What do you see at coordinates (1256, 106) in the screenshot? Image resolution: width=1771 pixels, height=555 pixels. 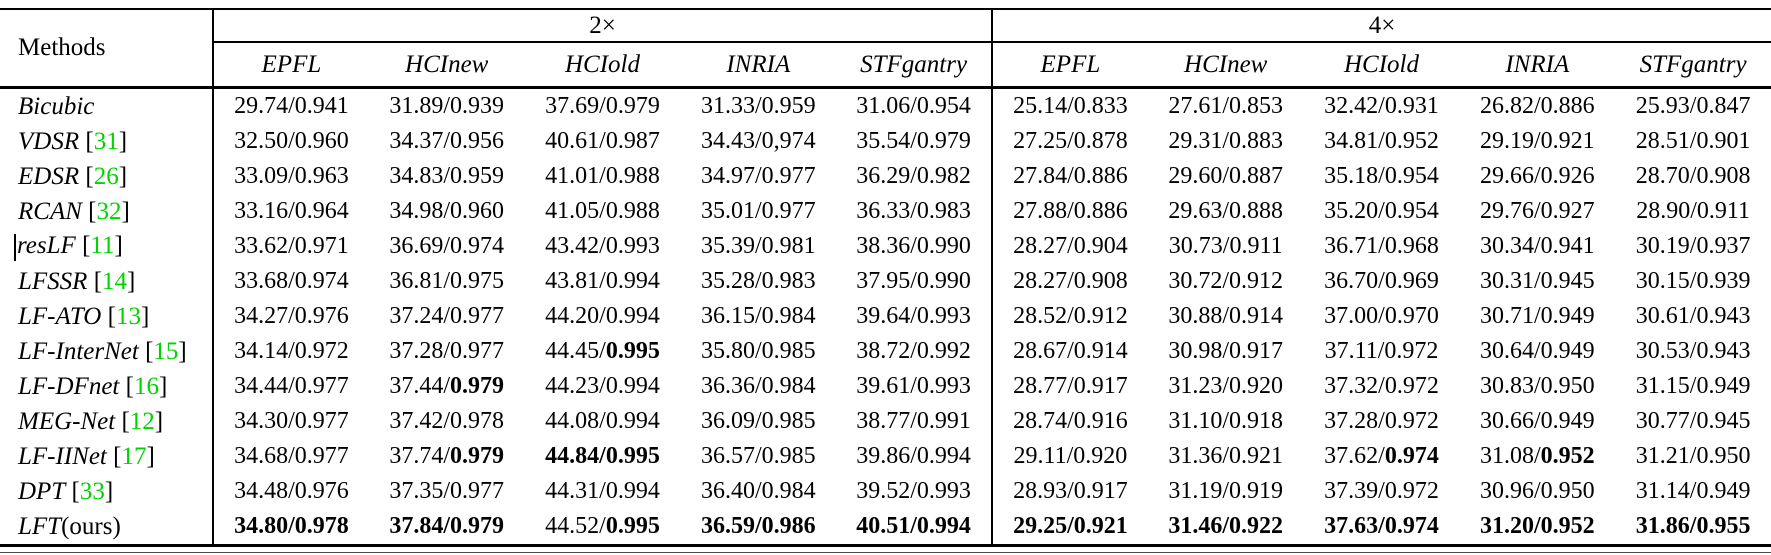 I see `ssim-value: 0.853` at bounding box center [1256, 106].